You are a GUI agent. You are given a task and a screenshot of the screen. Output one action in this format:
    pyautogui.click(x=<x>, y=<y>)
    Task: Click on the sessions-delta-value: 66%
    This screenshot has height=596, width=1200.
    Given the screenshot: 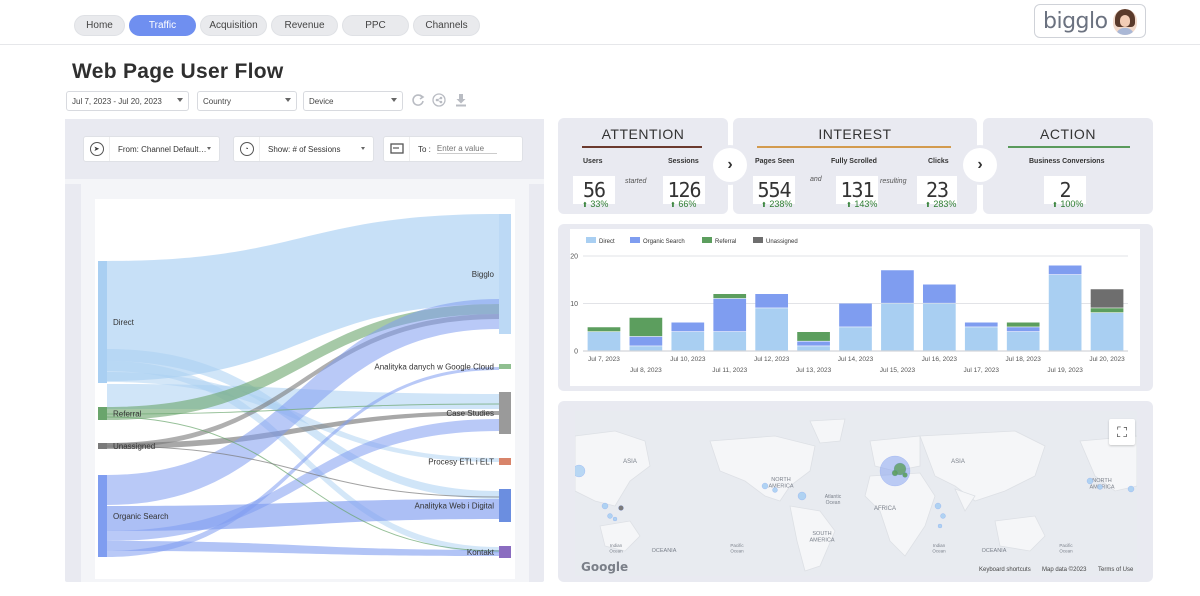 What is the action you would take?
    pyautogui.click(x=687, y=204)
    